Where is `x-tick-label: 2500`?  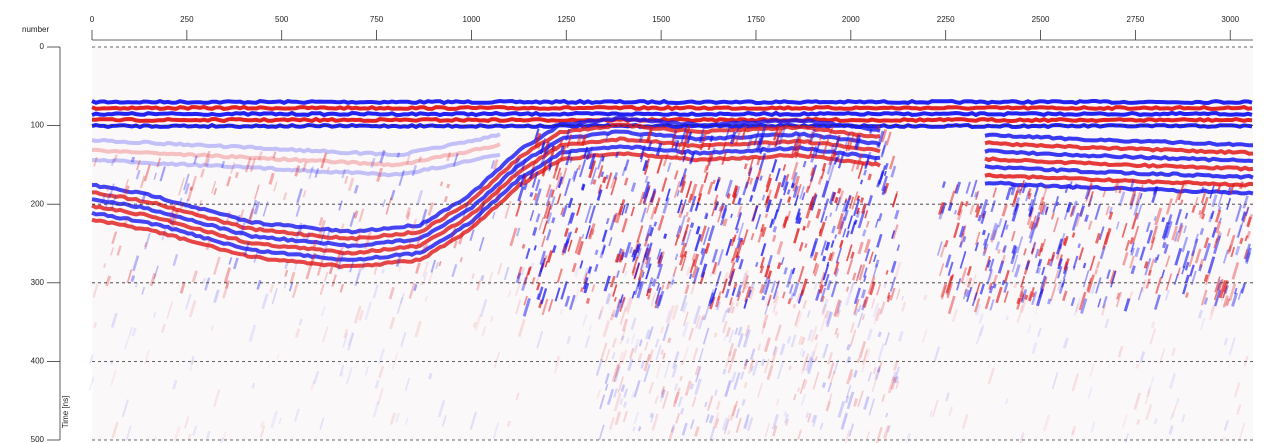
x-tick-label: 2500 is located at coordinates (1041, 19).